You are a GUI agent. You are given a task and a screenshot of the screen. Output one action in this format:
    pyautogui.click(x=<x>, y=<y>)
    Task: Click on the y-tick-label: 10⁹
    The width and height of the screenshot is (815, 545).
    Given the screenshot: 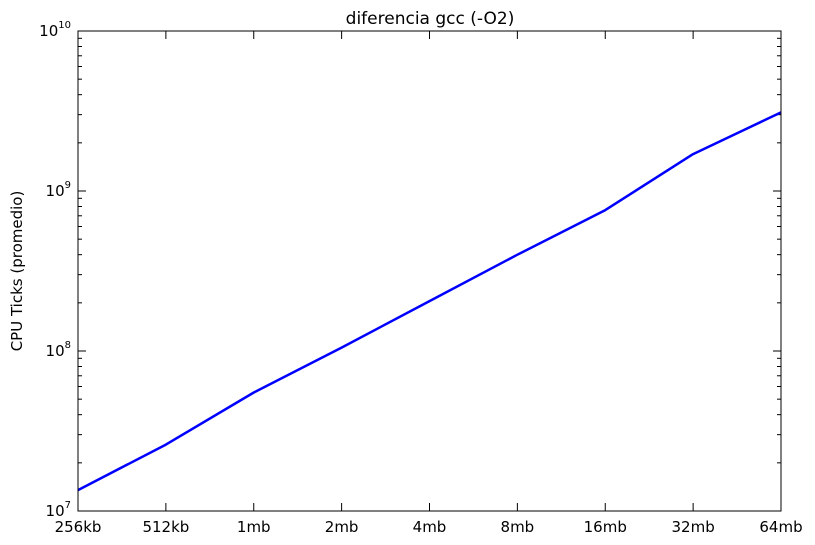 What is the action you would take?
    pyautogui.click(x=58, y=190)
    